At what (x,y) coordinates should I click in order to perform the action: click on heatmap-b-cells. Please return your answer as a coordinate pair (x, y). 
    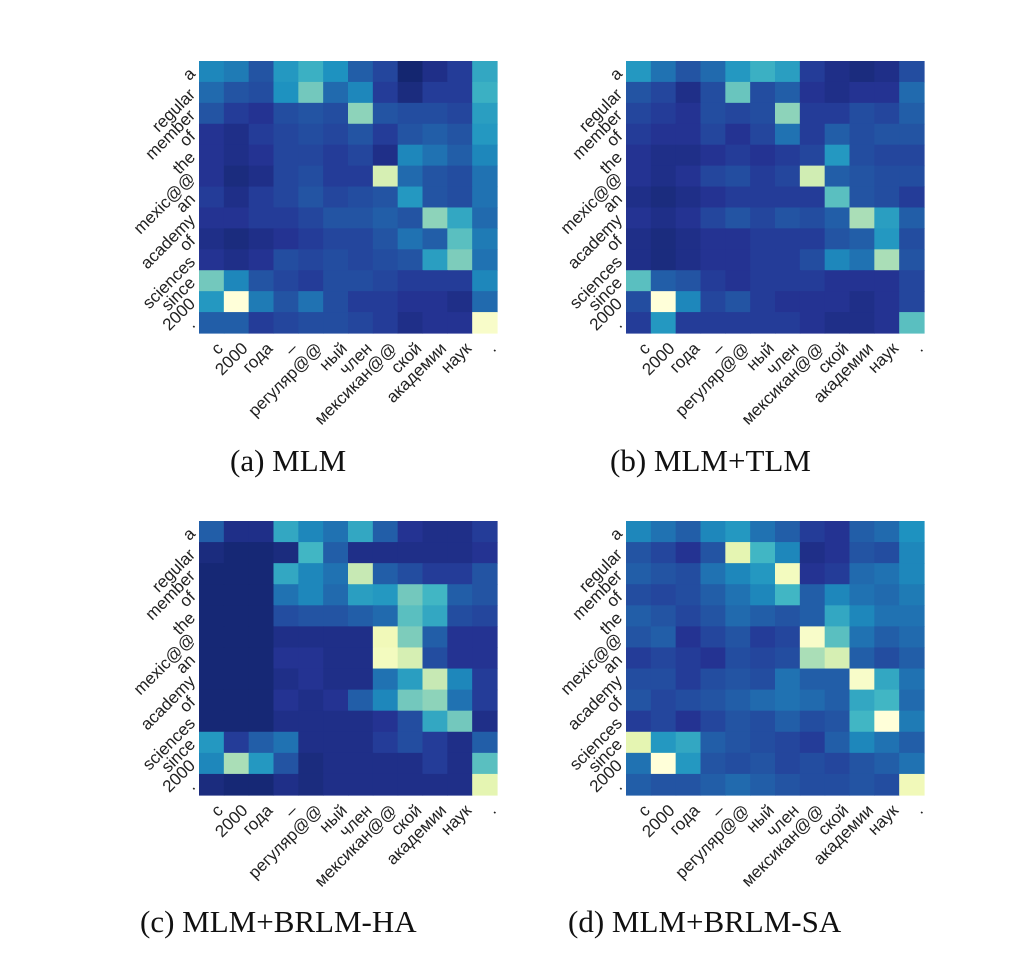
    Looking at the image, I should click on (775, 197).